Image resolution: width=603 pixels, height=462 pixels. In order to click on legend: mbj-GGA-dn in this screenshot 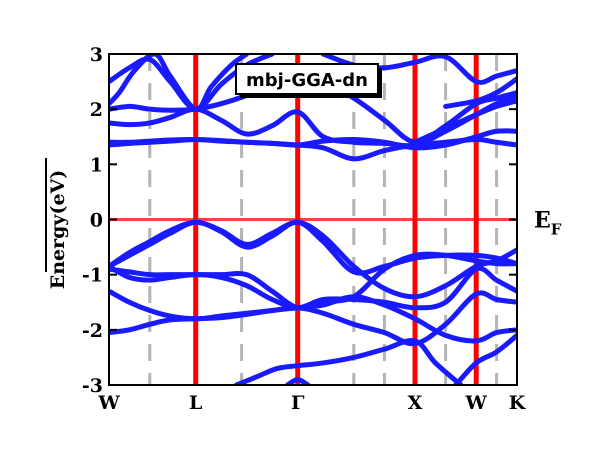, I will do `click(308, 80)`.